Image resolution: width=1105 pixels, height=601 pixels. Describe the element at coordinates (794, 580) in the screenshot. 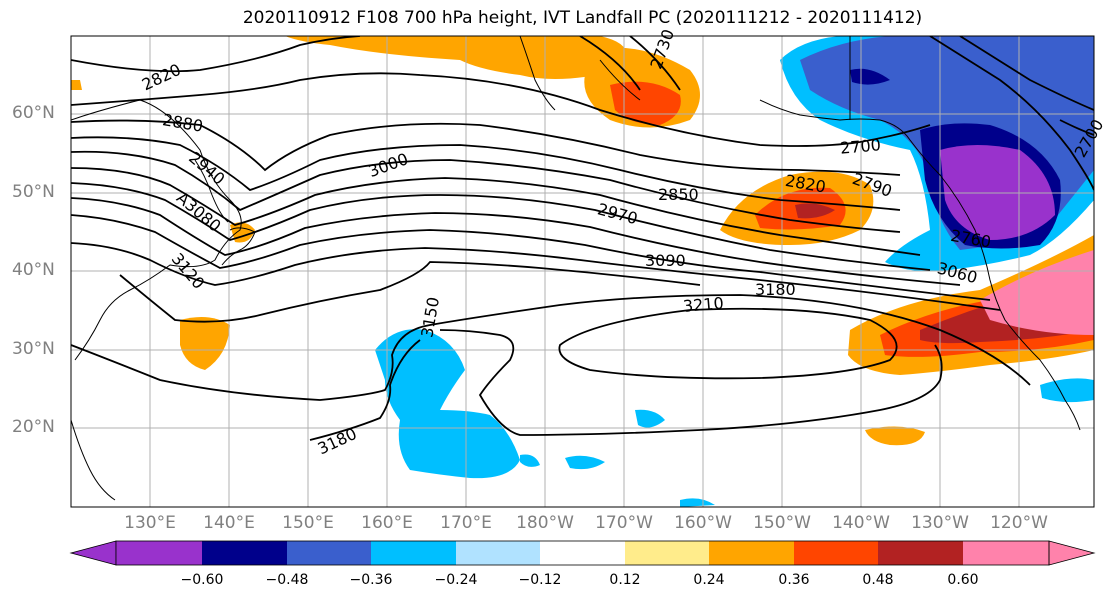

I see `colorbar-tick-label: 0.36` at that location.